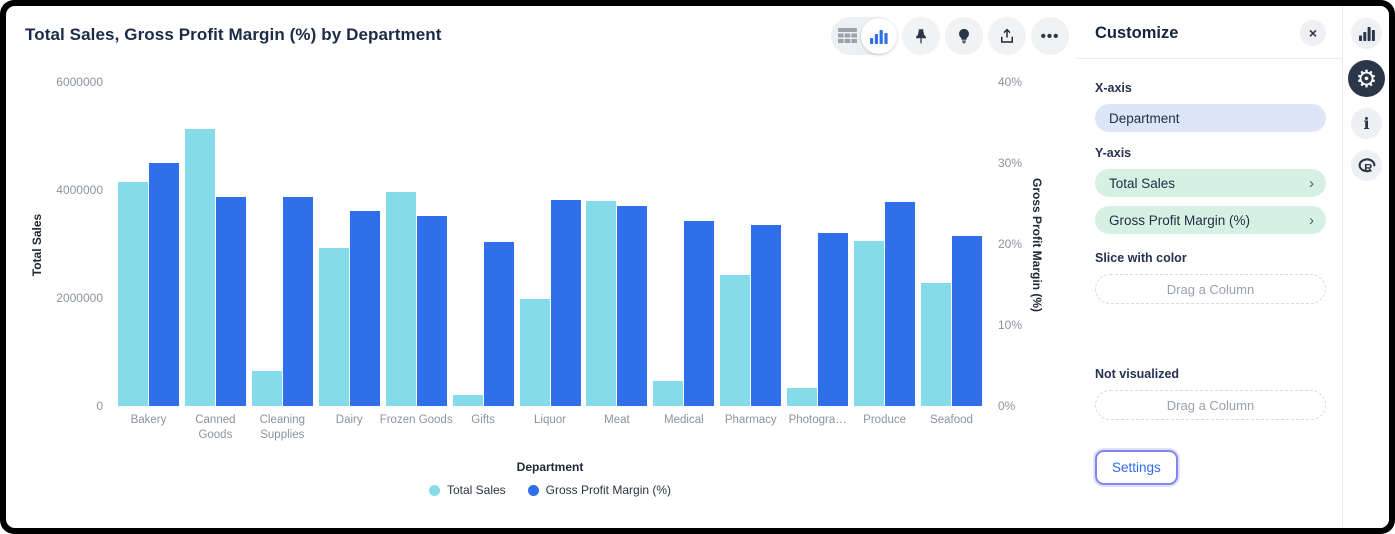  What do you see at coordinates (1366, 267) in the screenshot?
I see `right-icon-strip: ⚙ i R` at bounding box center [1366, 267].